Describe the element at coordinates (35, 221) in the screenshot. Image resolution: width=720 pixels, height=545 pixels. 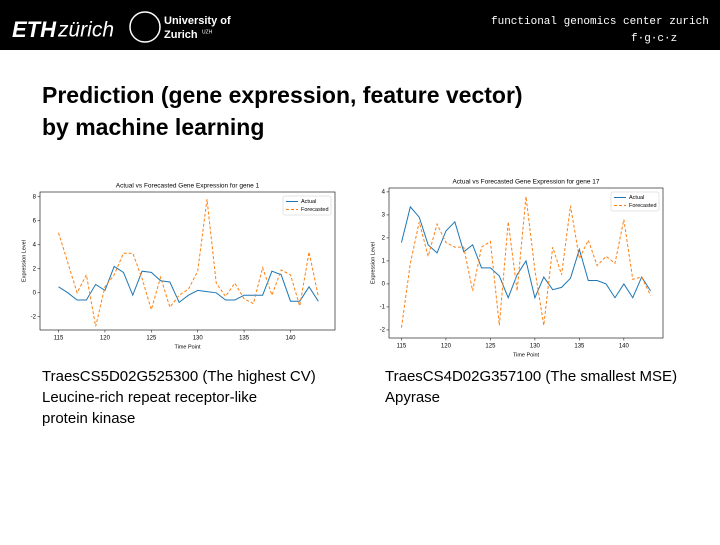
I see `y-tick-label: 6` at that location.